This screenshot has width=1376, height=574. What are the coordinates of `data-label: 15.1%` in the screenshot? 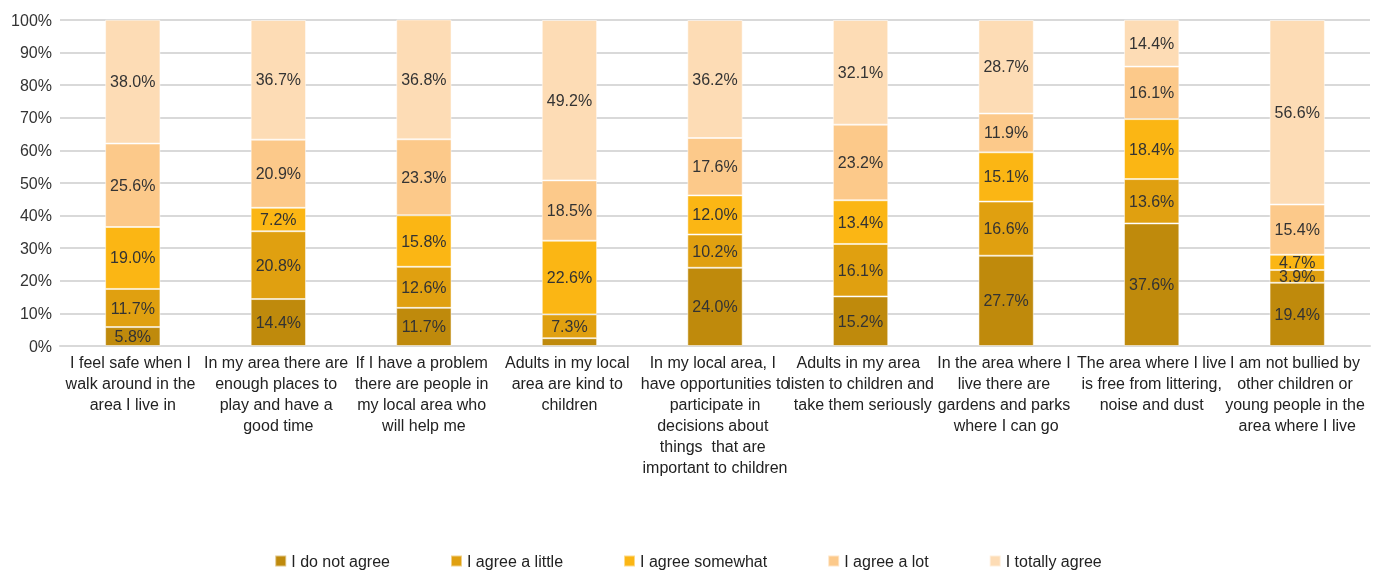 It's located at (1006, 177).